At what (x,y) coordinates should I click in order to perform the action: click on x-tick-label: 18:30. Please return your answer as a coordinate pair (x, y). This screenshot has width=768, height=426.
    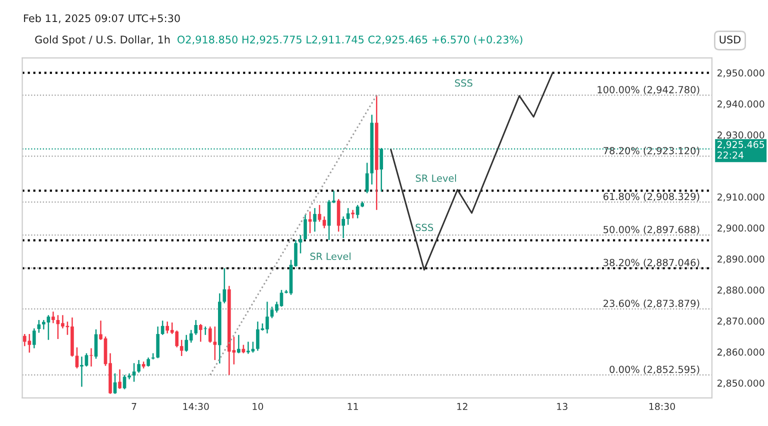
    Looking at the image, I should click on (662, 406).